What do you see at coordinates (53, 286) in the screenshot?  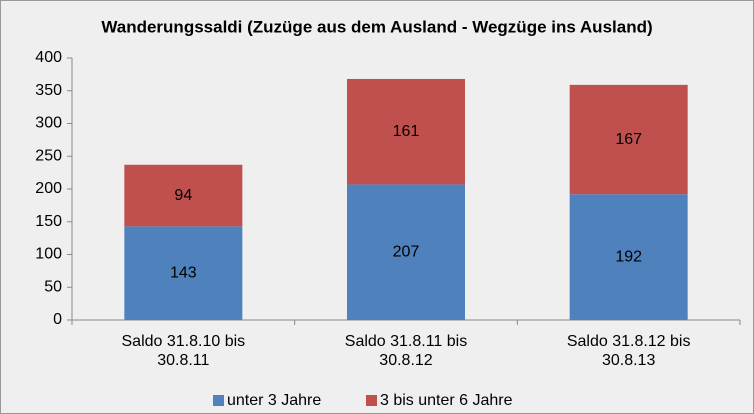 I see `y-tick-label: 50` at bounding box center [53, 286].